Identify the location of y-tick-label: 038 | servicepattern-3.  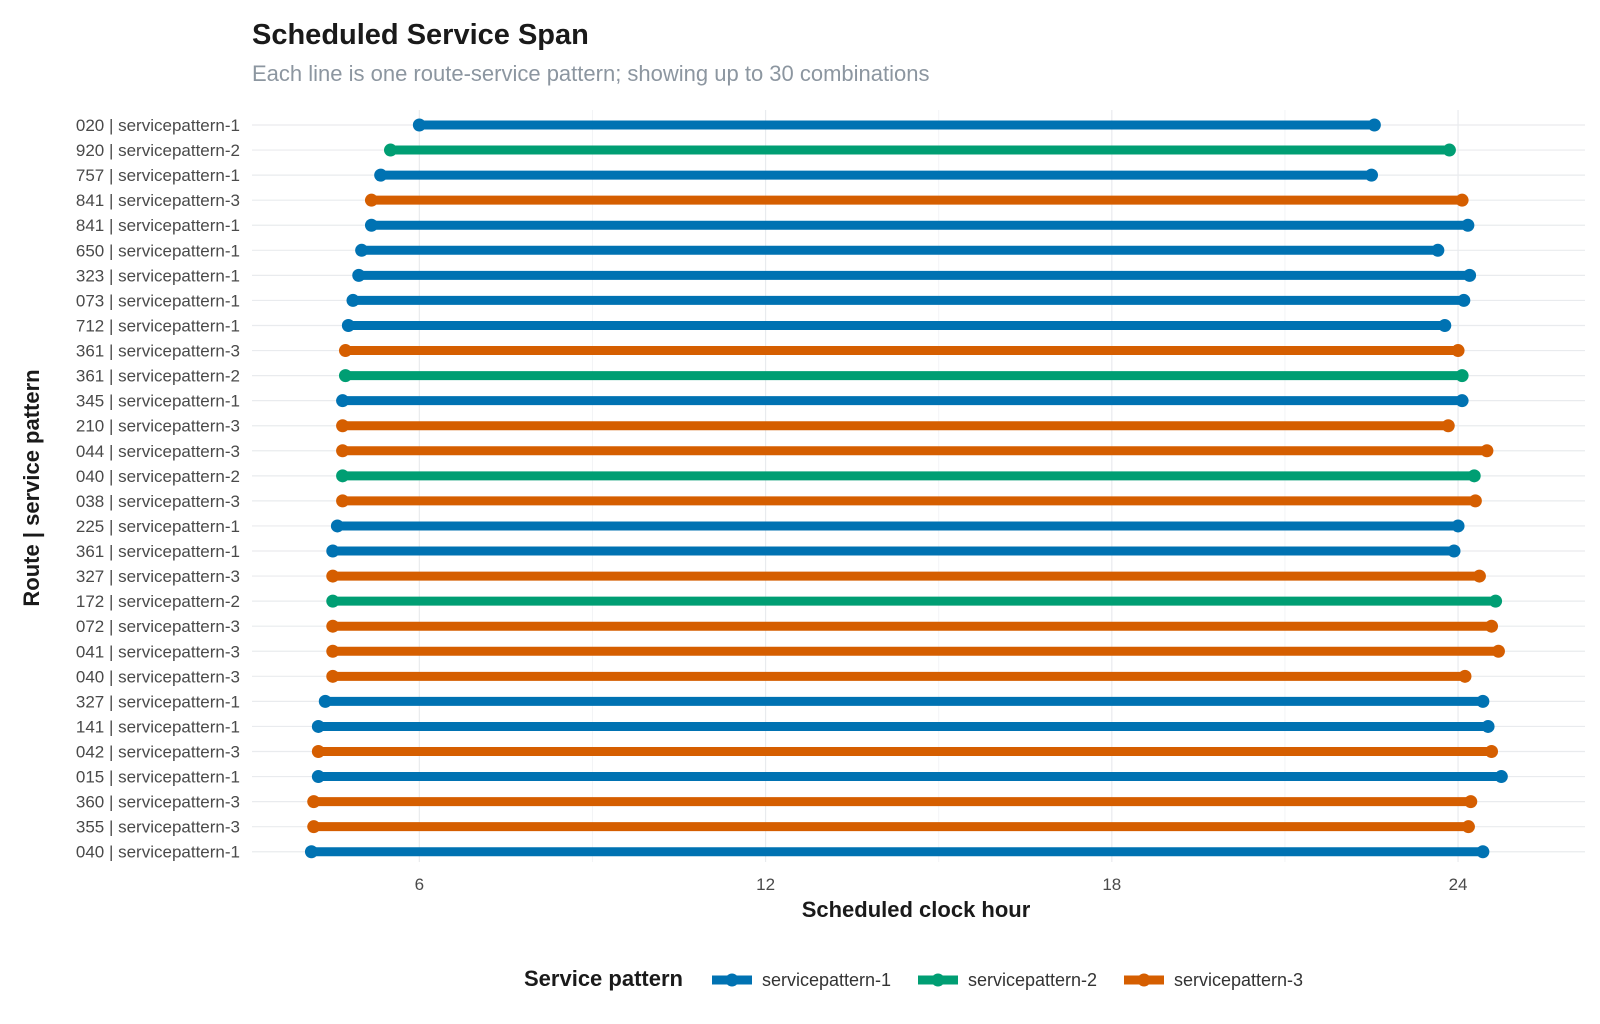
(158, 501).